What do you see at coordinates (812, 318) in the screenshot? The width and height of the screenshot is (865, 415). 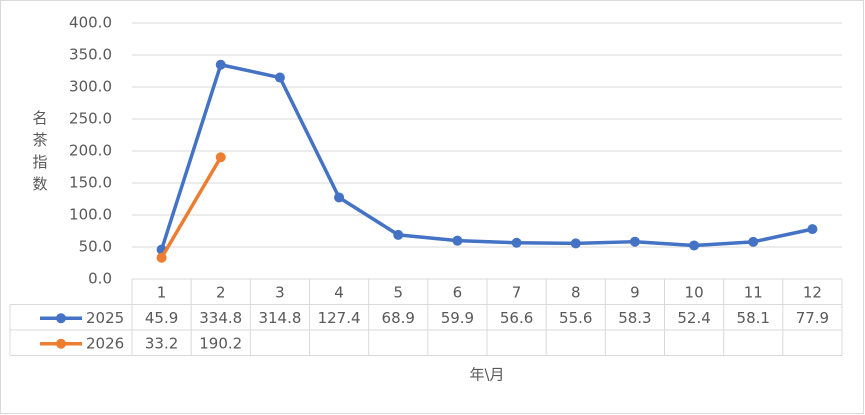 I see `table-value: 77.9` at bounding box center [812, 318].